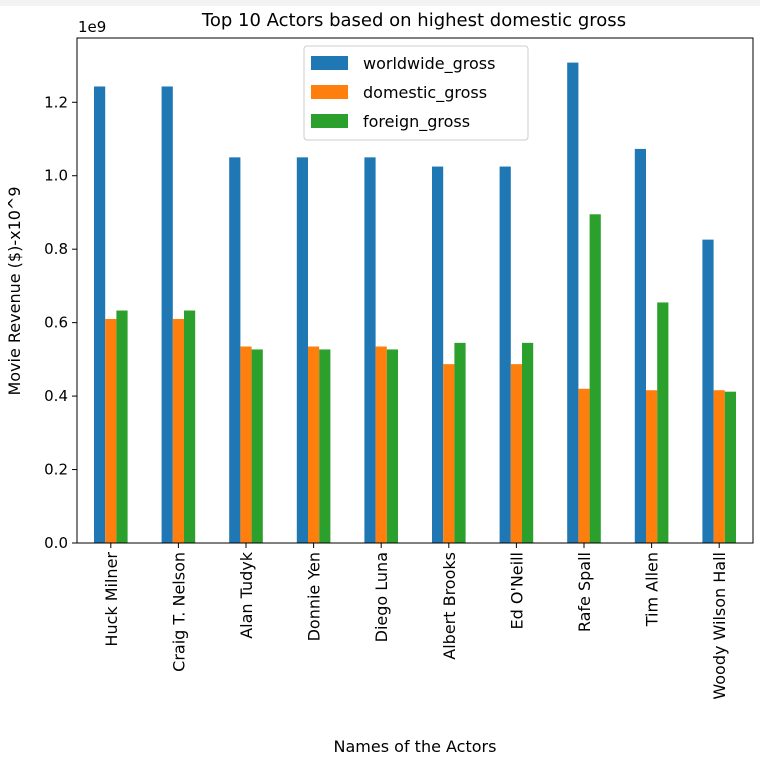  Describe the element at coordinates (56, 323) in the screenshot. I see `y-tick-label: 0.6` at that location.